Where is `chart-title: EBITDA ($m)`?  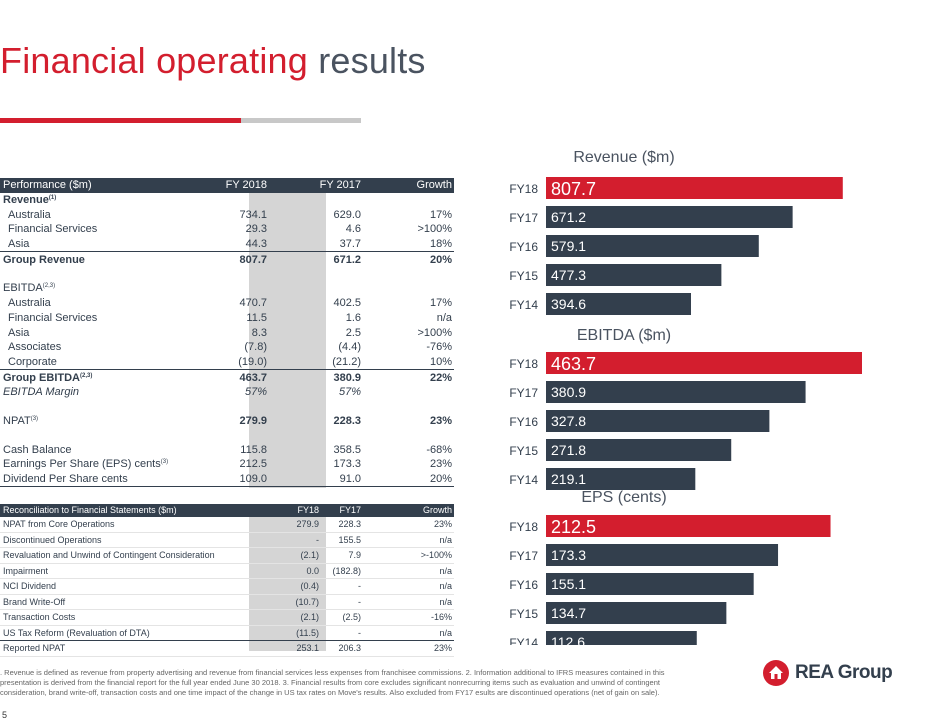 chart-title: EBITDA ($m) is located at coordinates (624, 335).